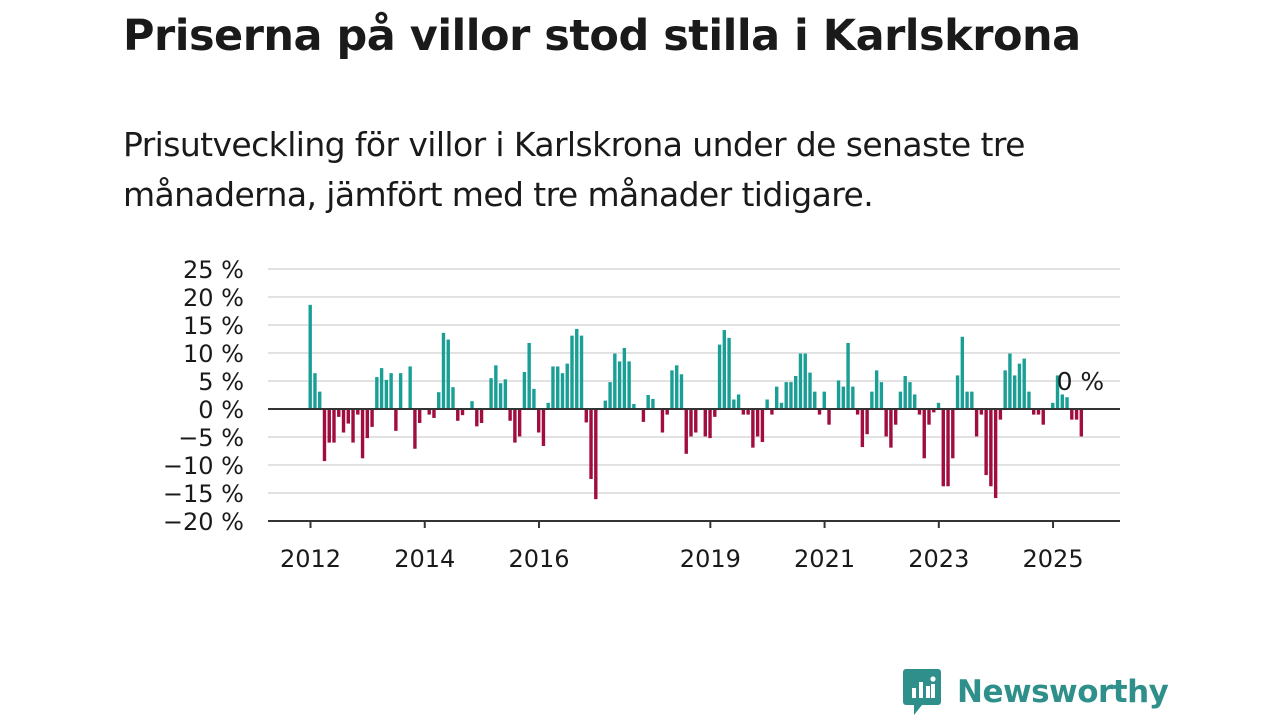 This screenshot has height=720, width=1280. I want to click on y-tick-label: 20 %, so click(213, 298).